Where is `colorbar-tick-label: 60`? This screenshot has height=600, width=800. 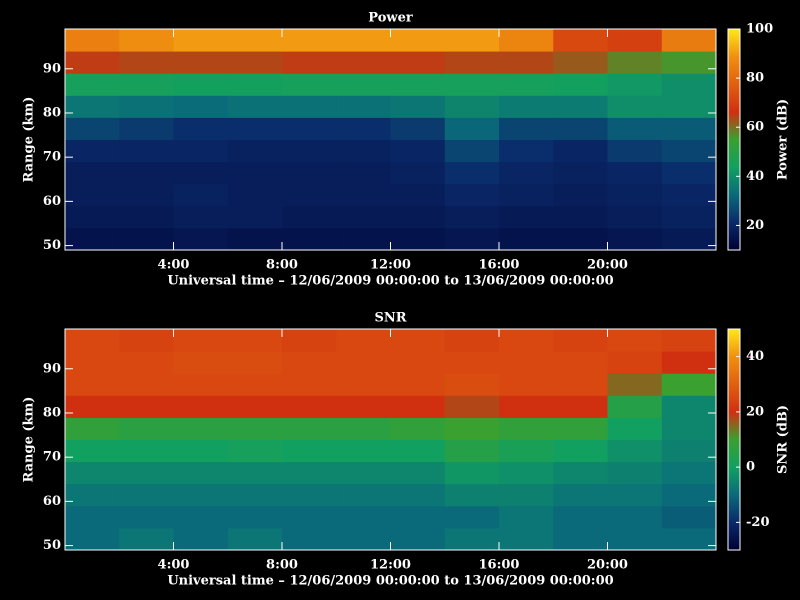 colorbar-tick-label: 60 is located at coordinates (755, 127).